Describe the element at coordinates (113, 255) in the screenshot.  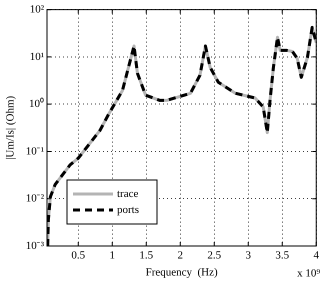
I see `x-tick-label: 1` at that location.